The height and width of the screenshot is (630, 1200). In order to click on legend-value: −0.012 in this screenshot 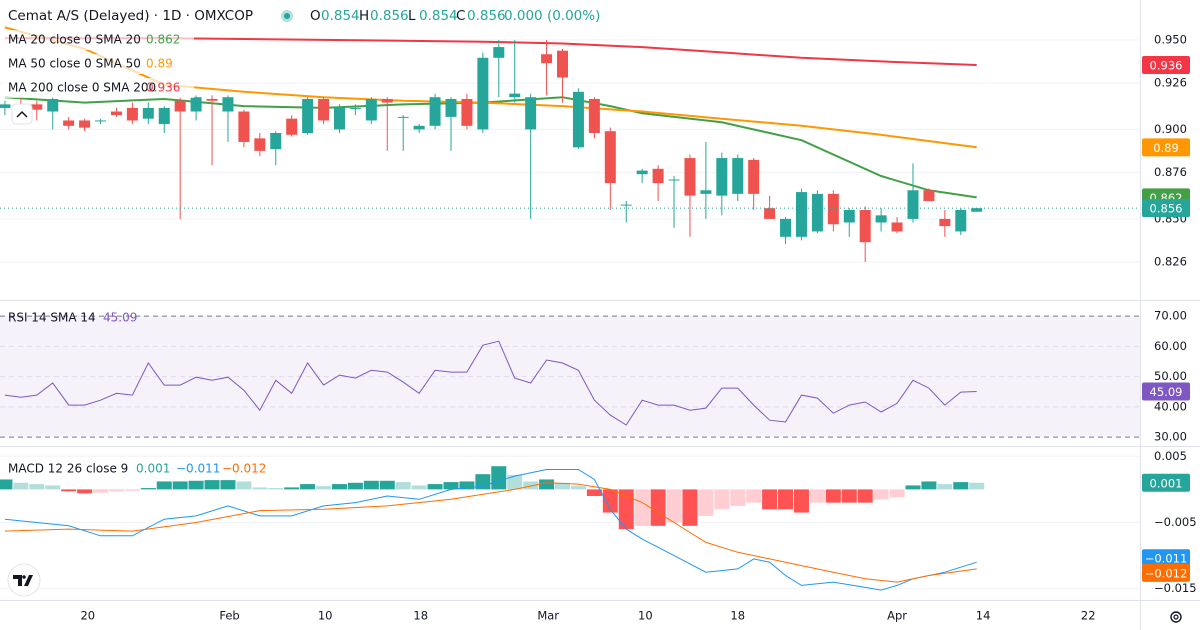, I will do `click(244, 469)`.